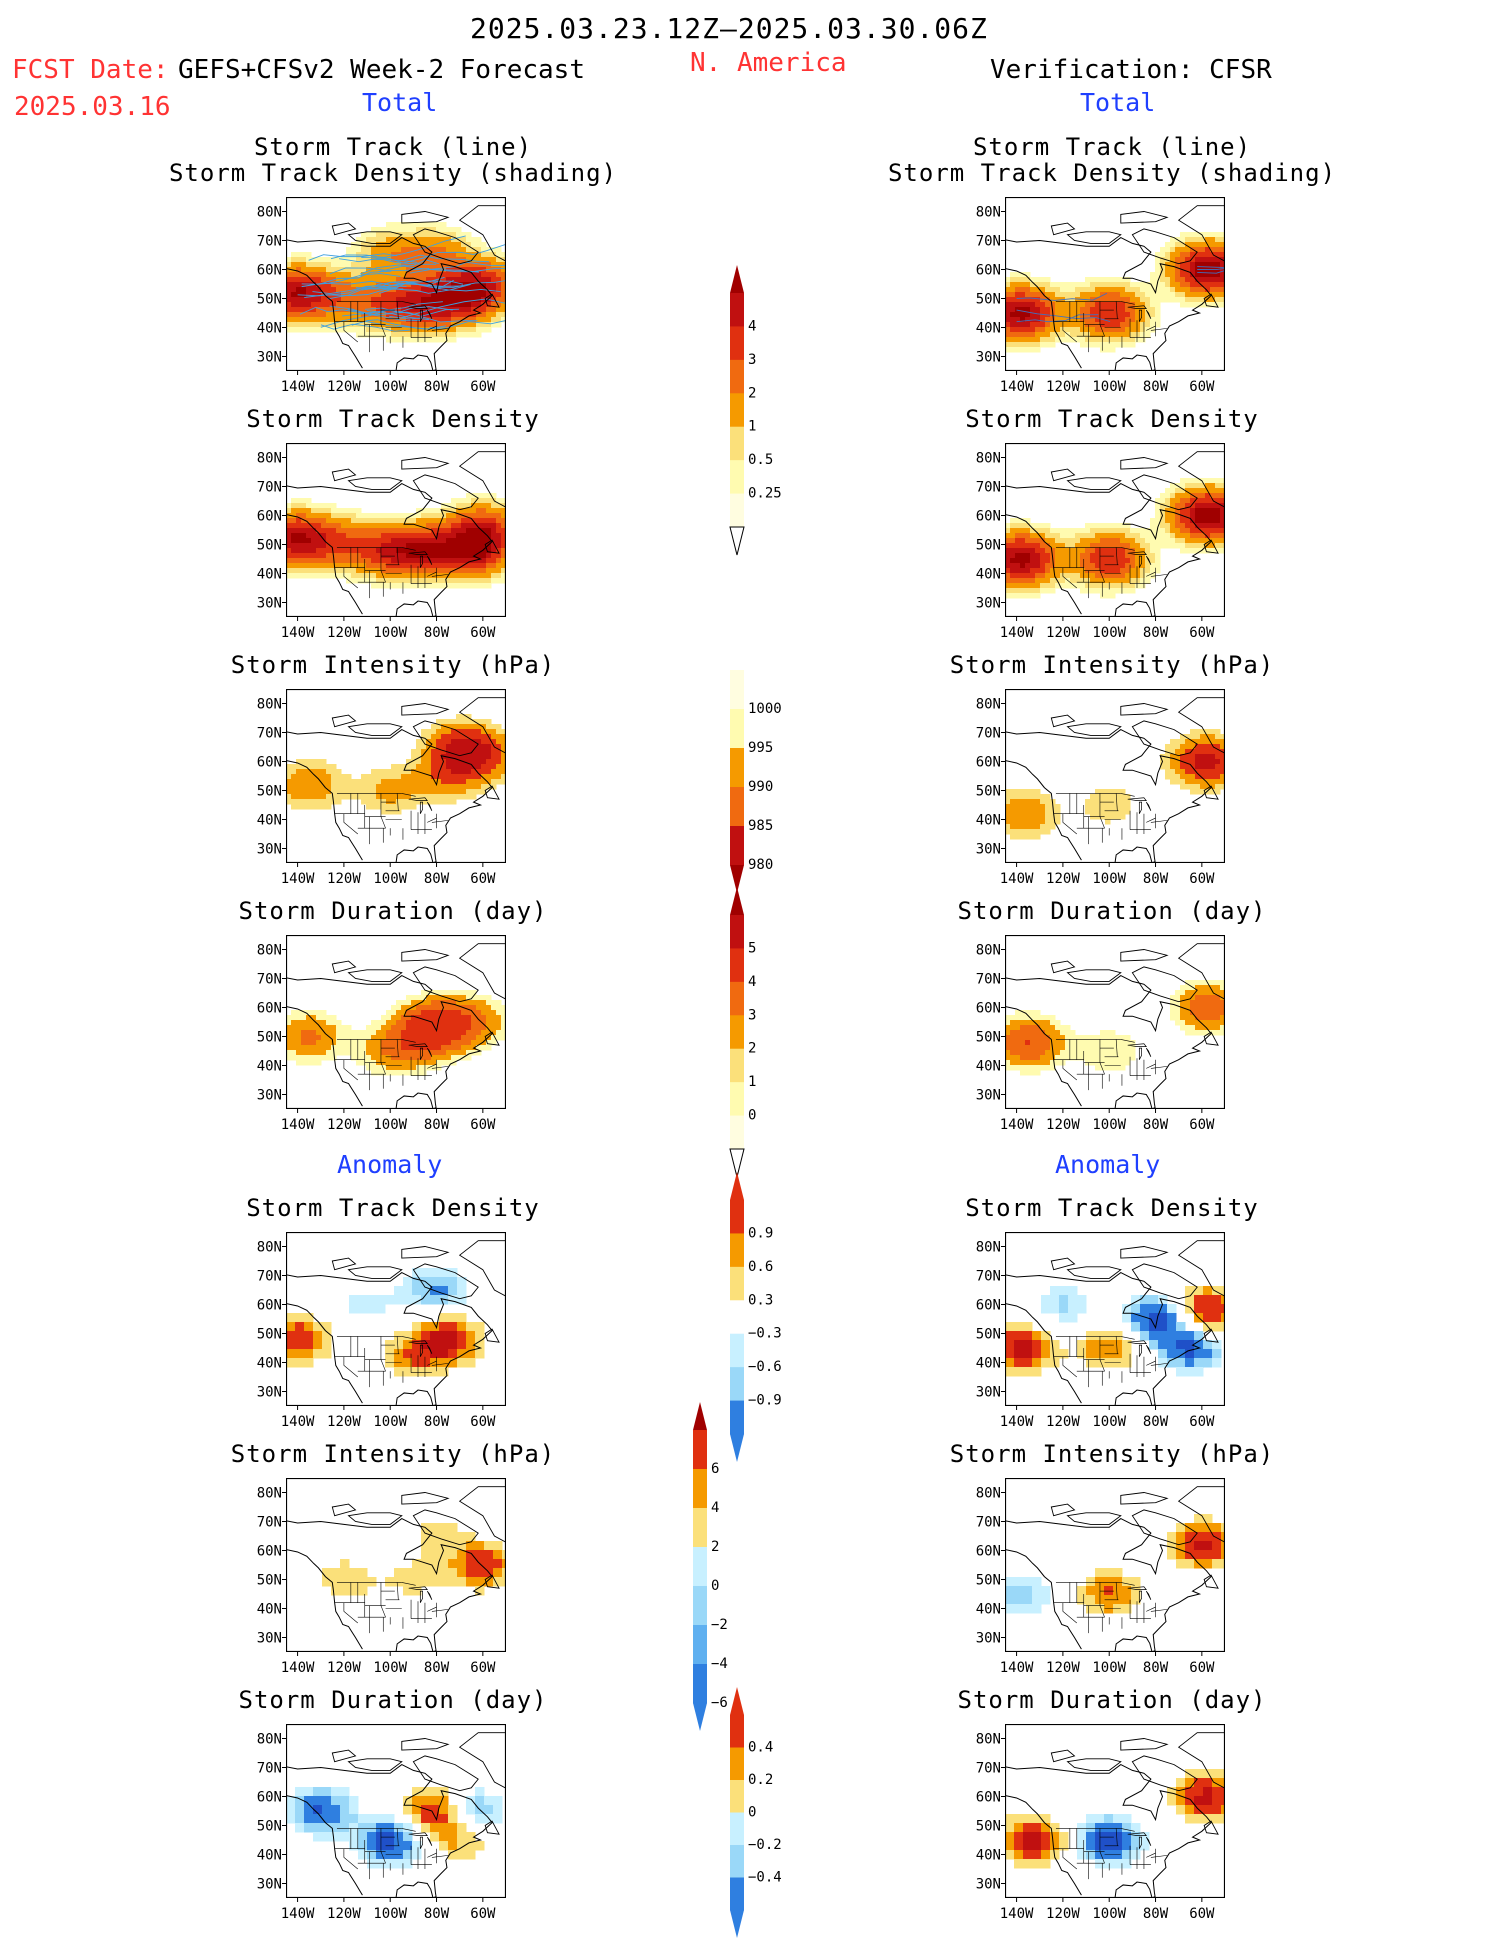 This screenshot has width=1487, height=1944. I want to click on title-intensity: Storm Intensity (hPa), so click(1112, 665).